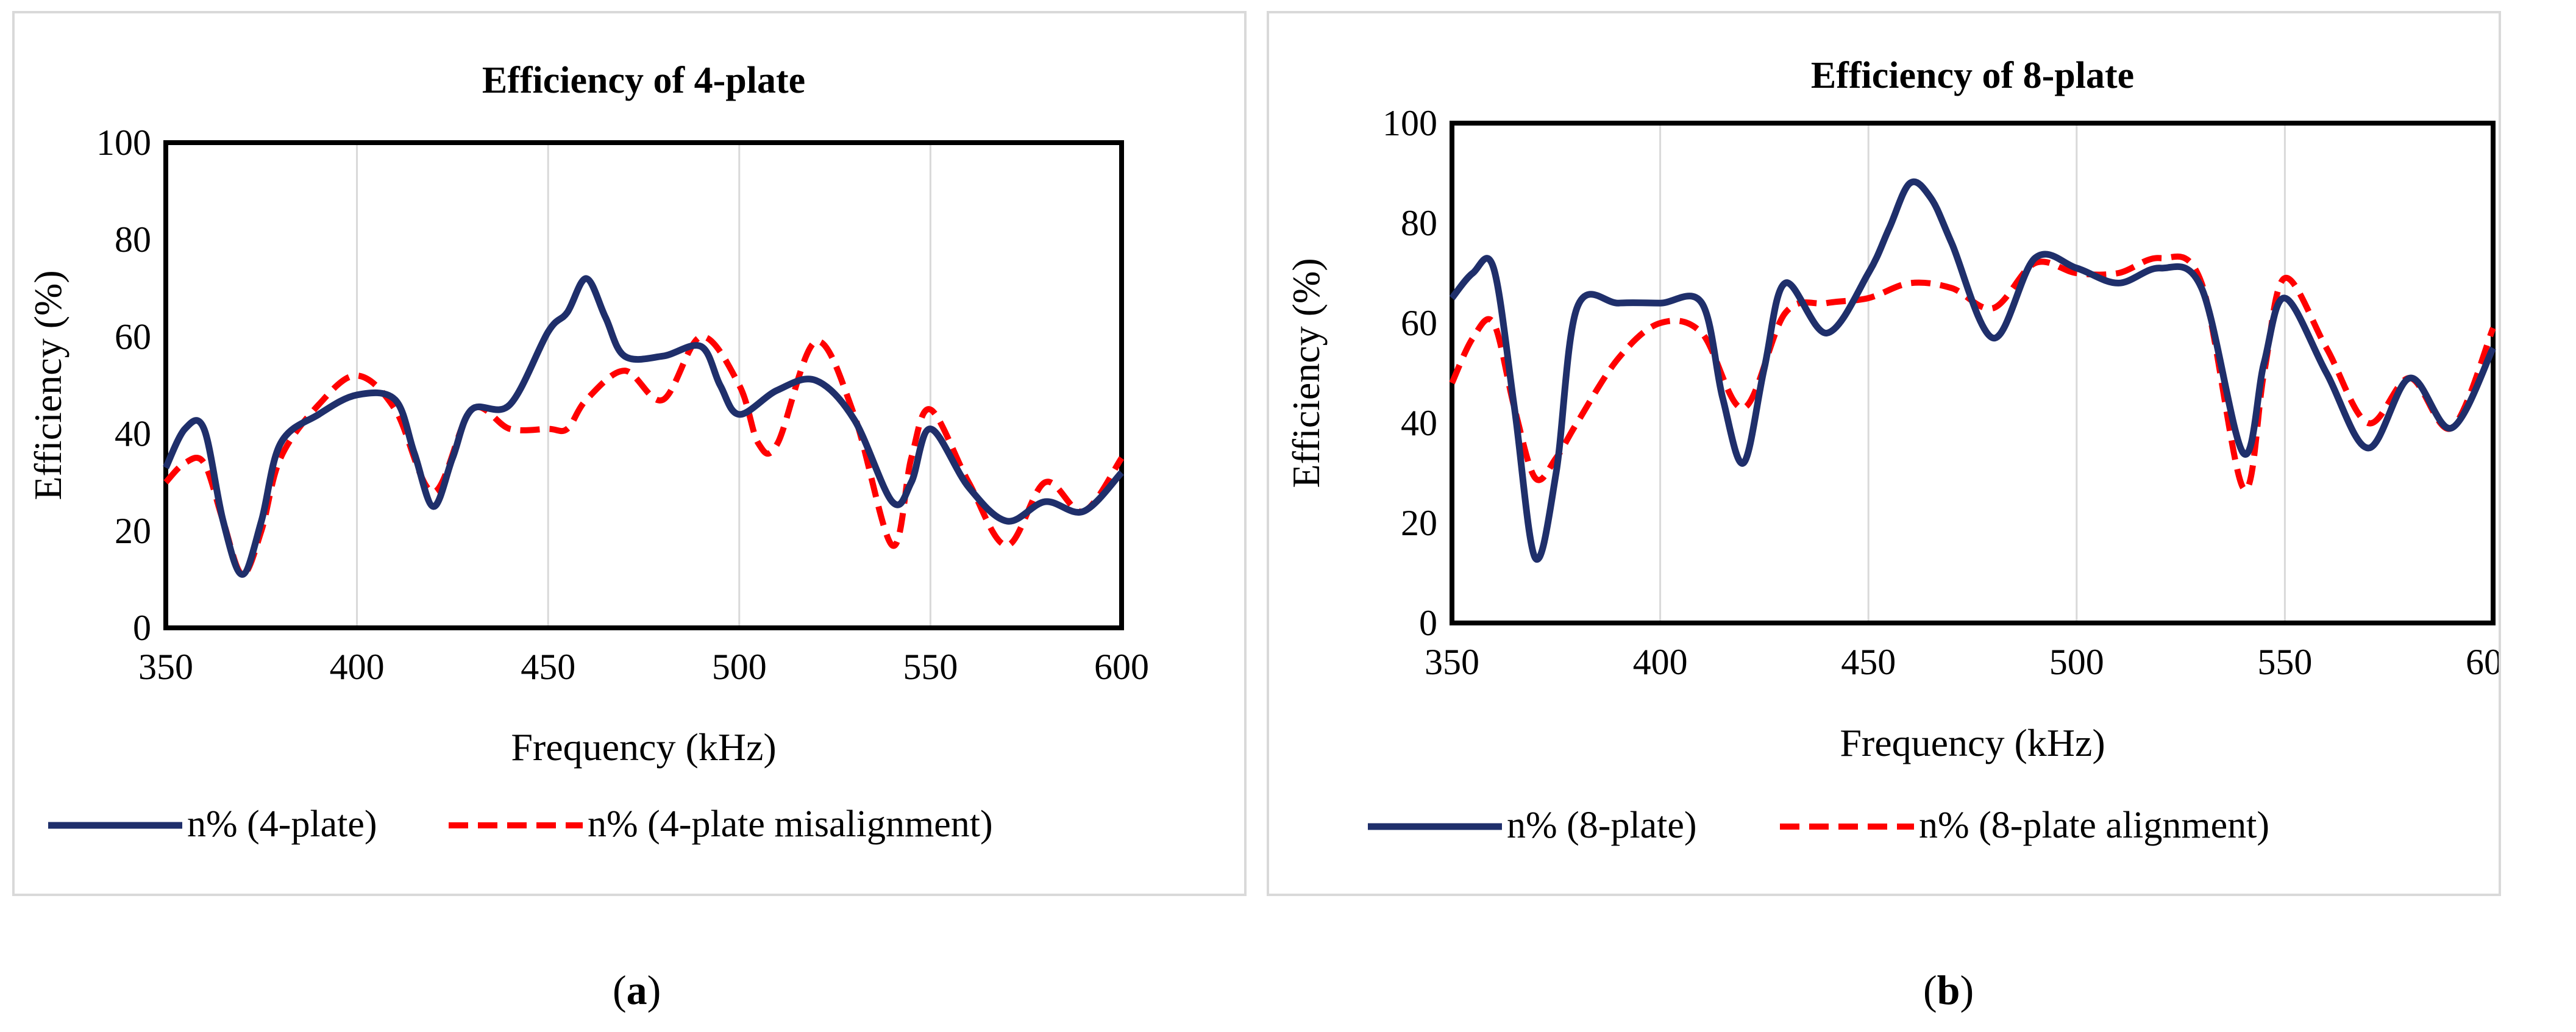  Describe the element at coordinates (47, 385) in the screenshot. I see `chart0-y-axis-title: Efficiency (%)` at that location.